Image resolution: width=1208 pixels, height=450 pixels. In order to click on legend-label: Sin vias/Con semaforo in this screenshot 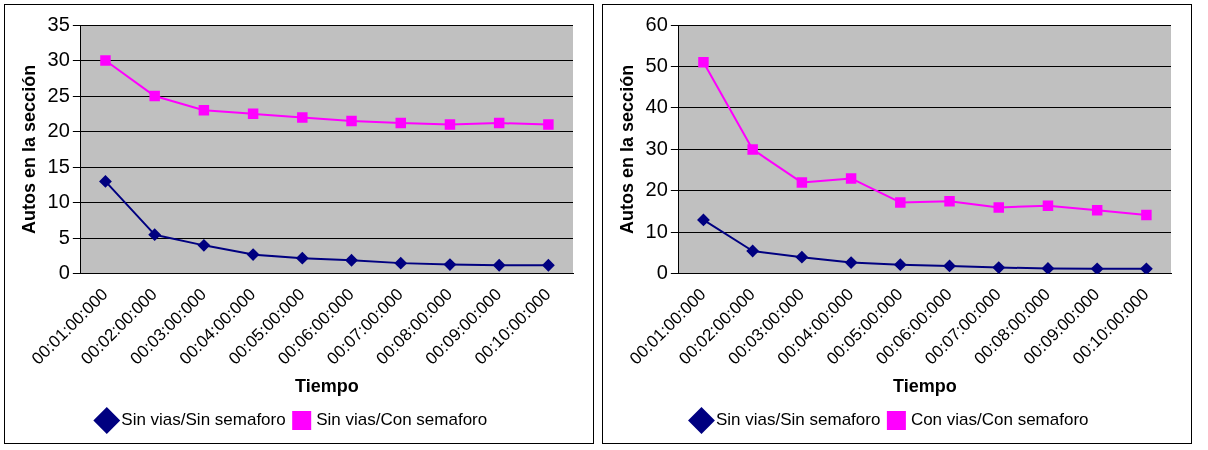, I will do `click(402, 420)`.